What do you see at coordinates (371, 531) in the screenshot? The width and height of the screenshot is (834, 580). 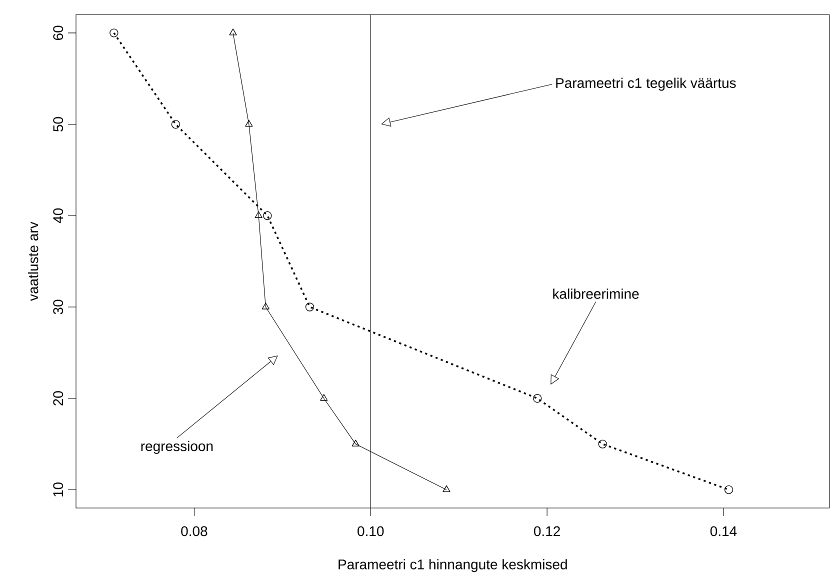 I see `x-tick-label: 0.10` at bounding box center [371, 531].